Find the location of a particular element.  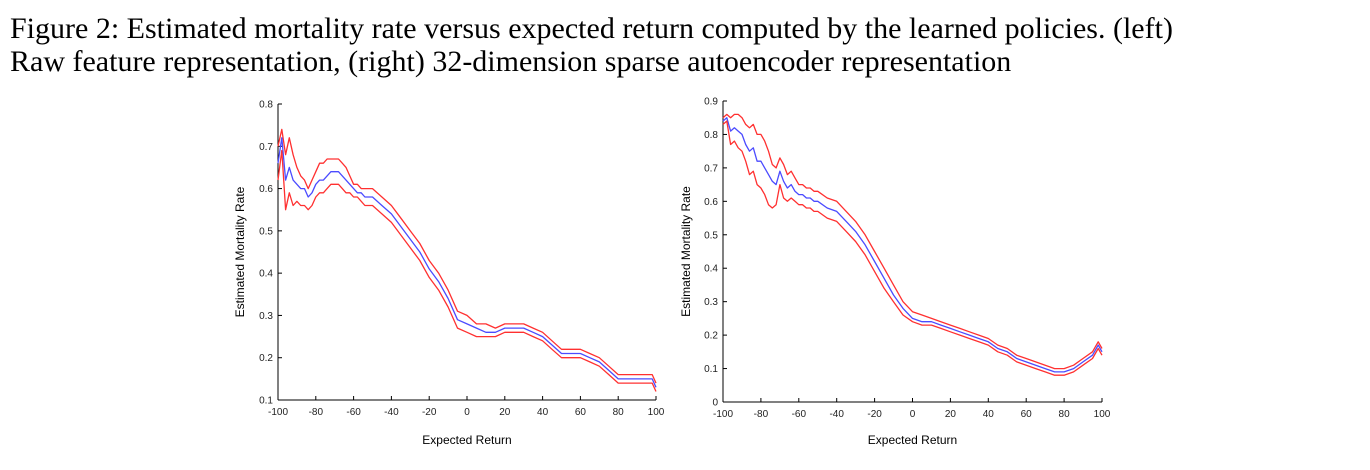

series-line-estimate is located at coordinates (467, 262).